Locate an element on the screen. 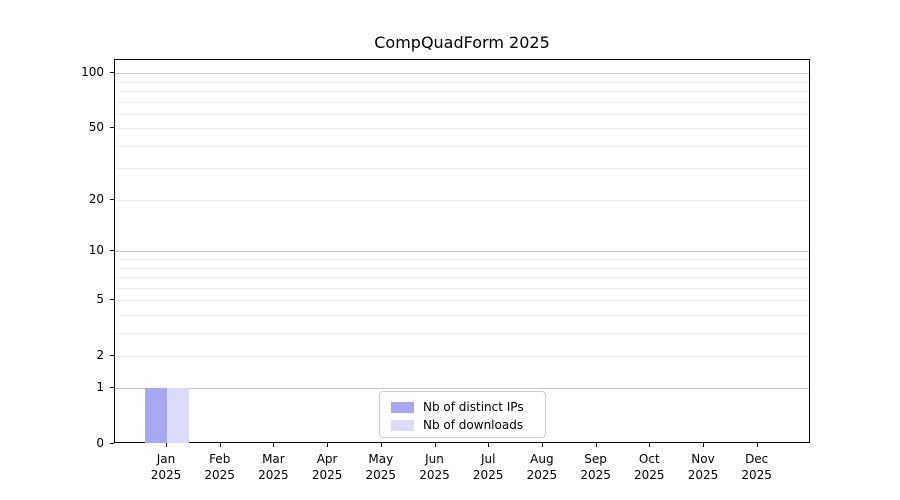  y-axis-tick-label: 100 is located at coordinates (92, 72).